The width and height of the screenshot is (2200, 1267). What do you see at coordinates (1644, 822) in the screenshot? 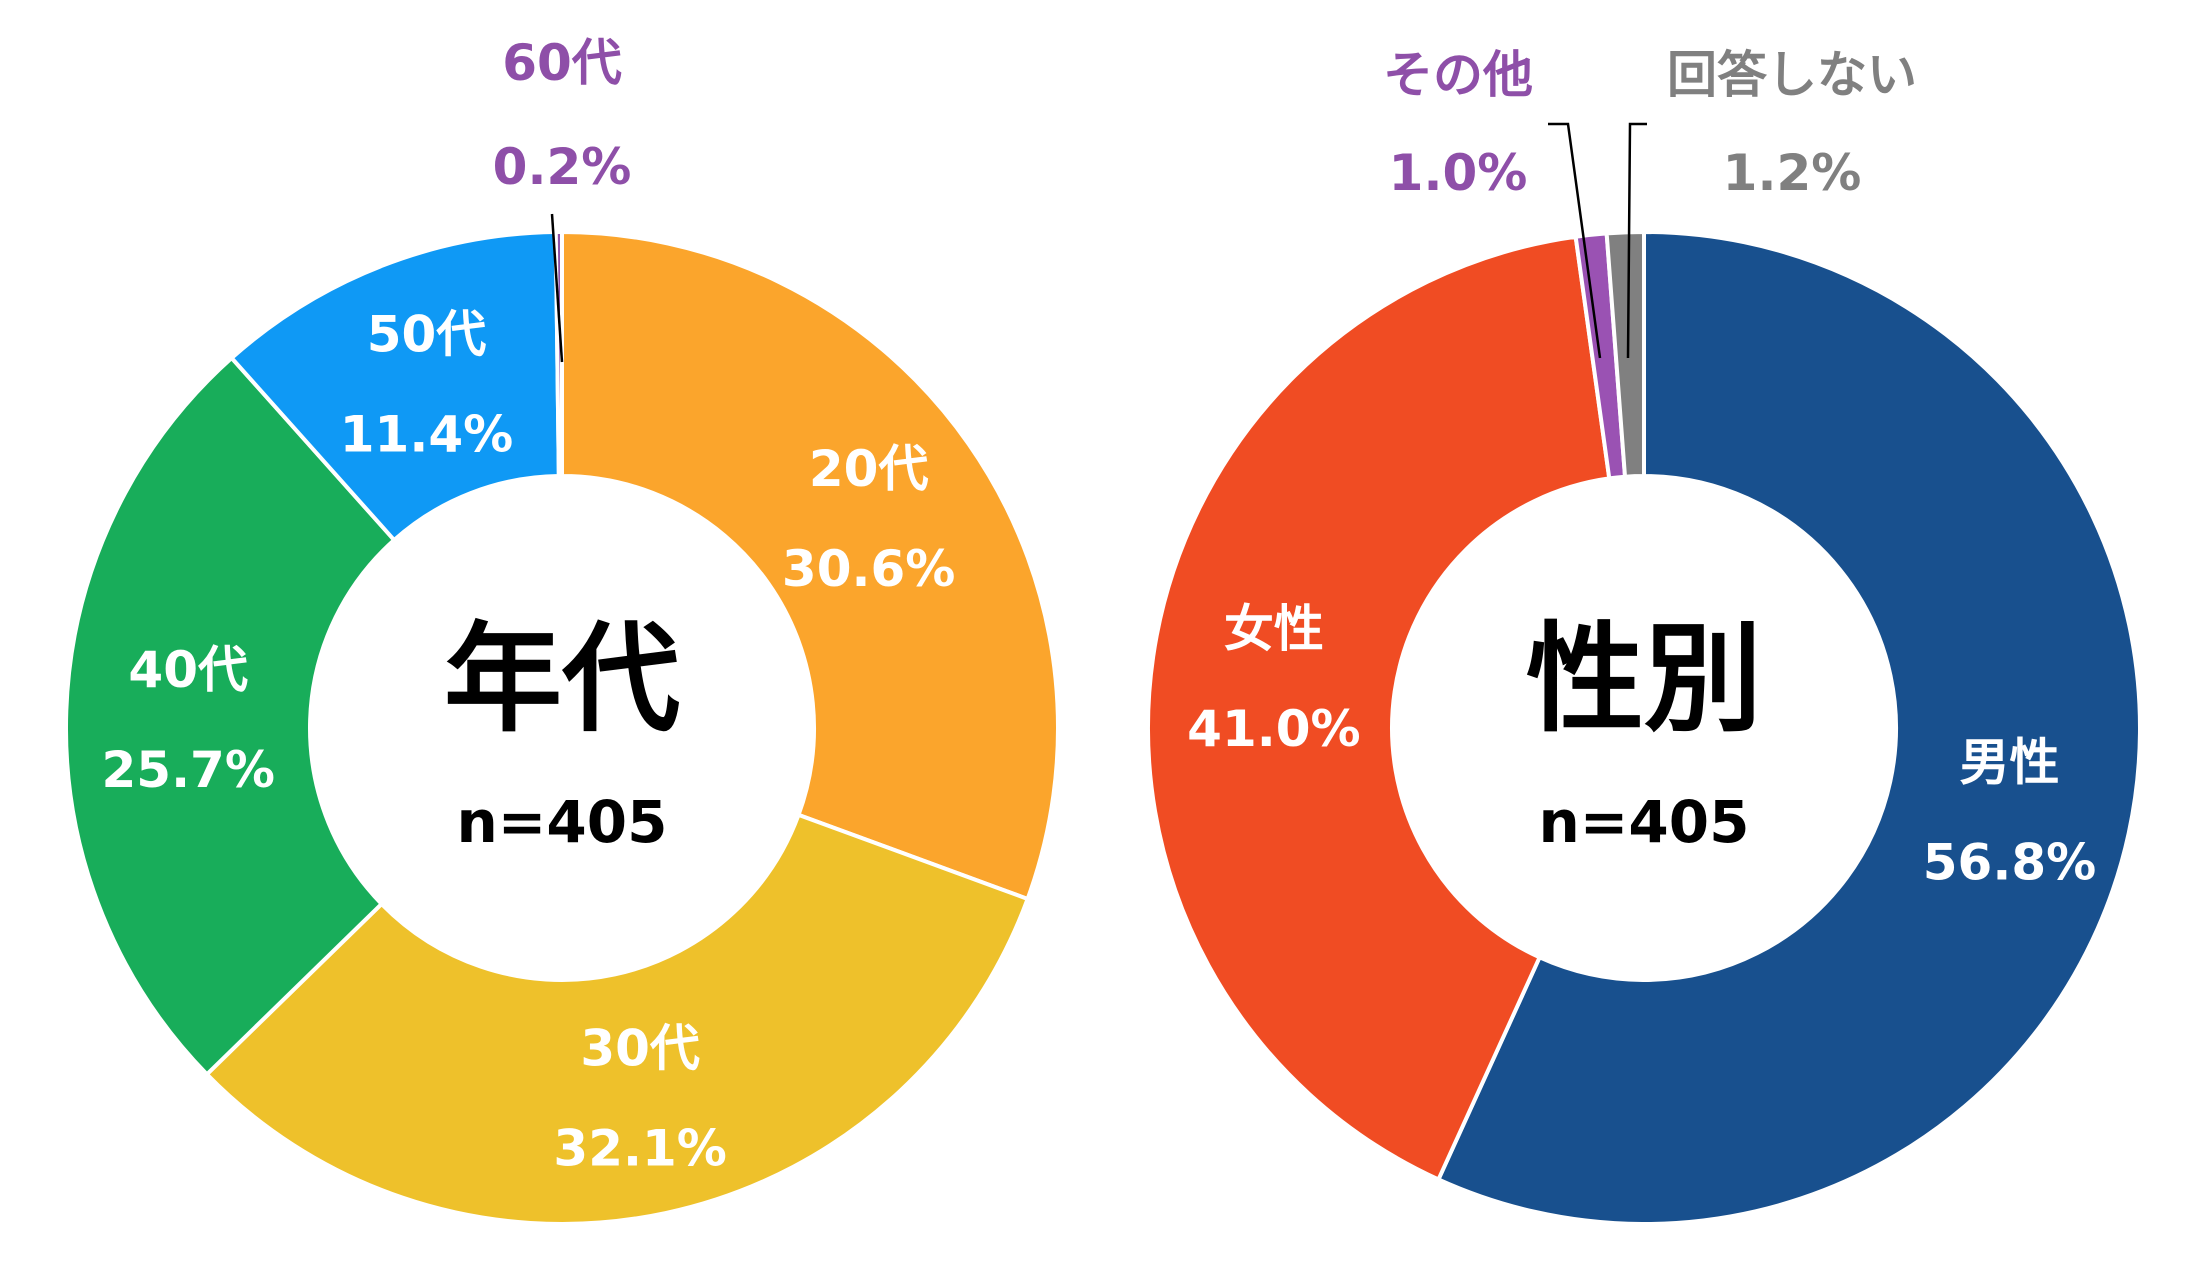
I see `gender-sample-size: n=405` at bounding box center [1644, 822].